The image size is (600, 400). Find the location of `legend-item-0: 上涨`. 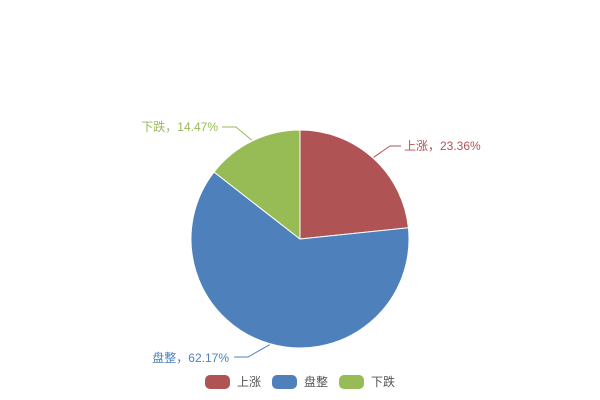

legend-item-0: 上涨 is located at coordinates (232, 382).